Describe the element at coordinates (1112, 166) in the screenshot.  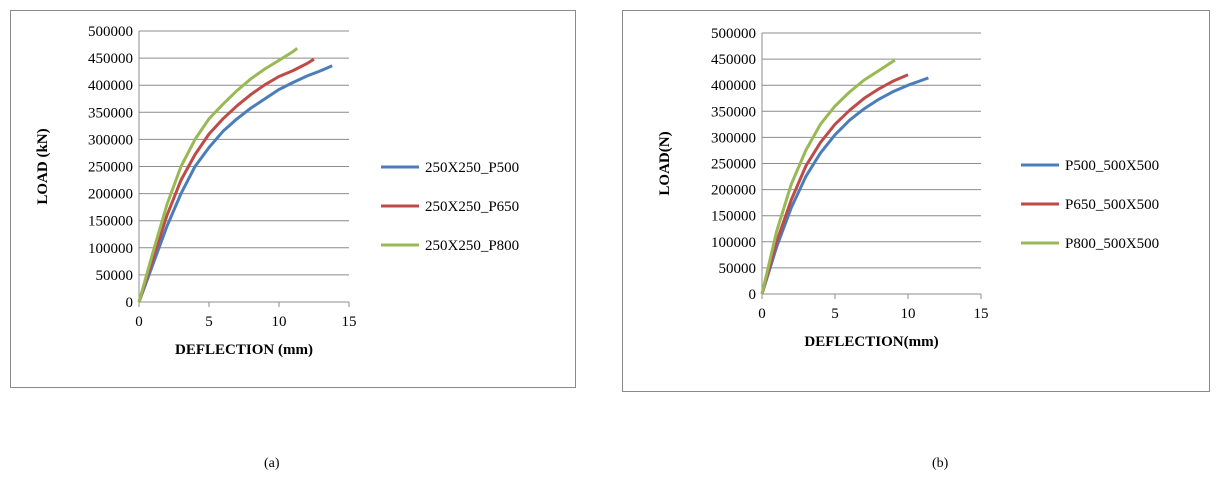
I see `chart-b-legend-label-1: P500_500X500` at that location.